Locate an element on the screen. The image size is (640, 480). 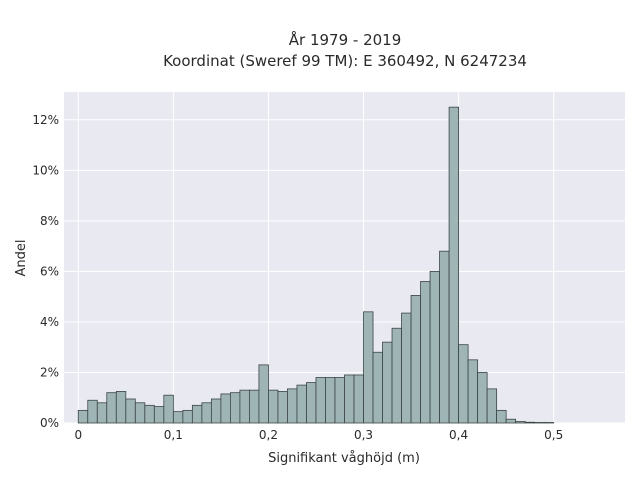
y-tick-label: 8% is located at coordinates (49, 221).